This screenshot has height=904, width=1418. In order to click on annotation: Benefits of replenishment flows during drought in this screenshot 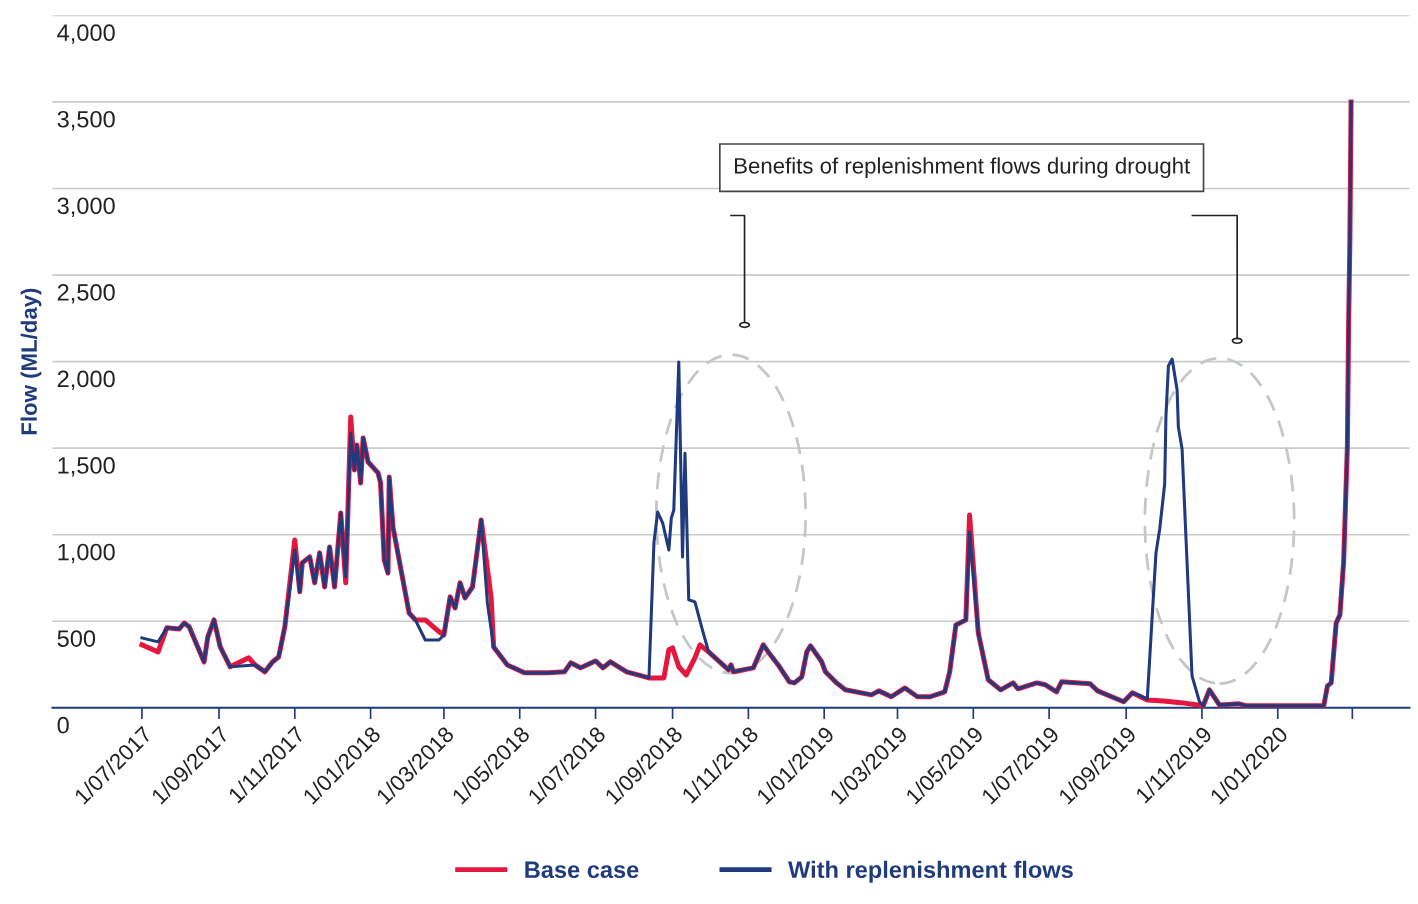, I will do `click(962, 168)`.